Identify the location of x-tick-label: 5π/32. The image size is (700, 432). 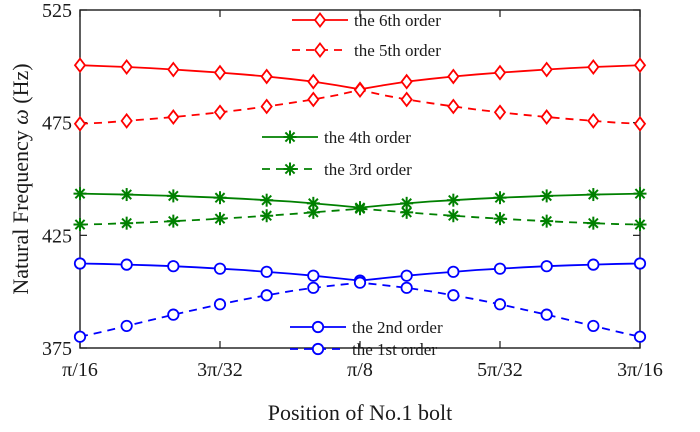
(500, 370).